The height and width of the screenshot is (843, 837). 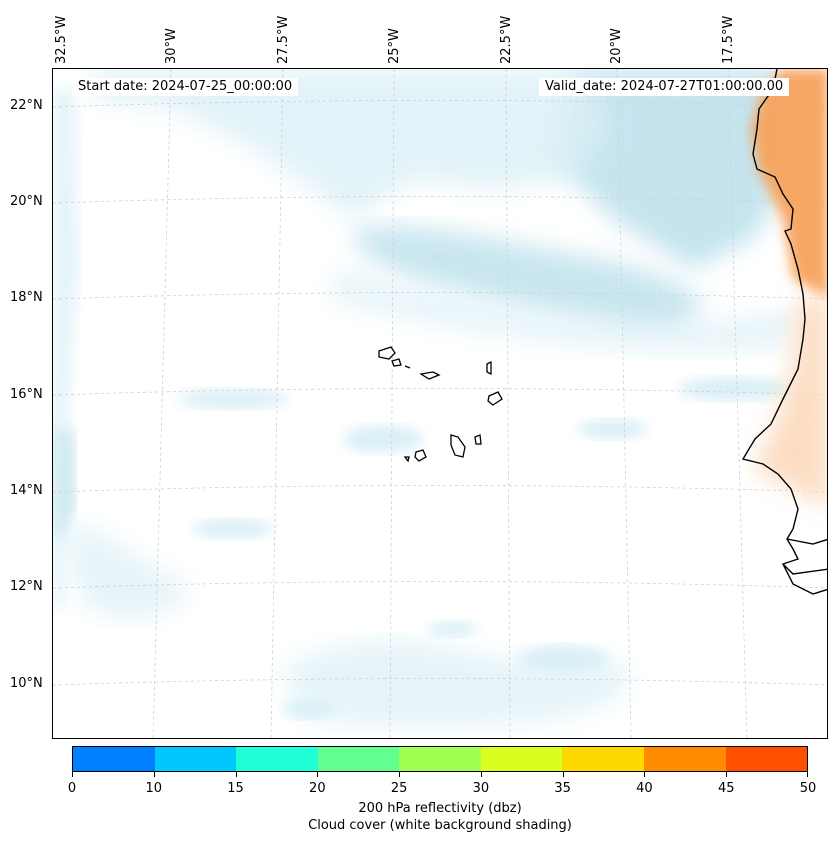 I want to click on lon-label-22-5w: 22.5°W, so click(x=506, y=39).